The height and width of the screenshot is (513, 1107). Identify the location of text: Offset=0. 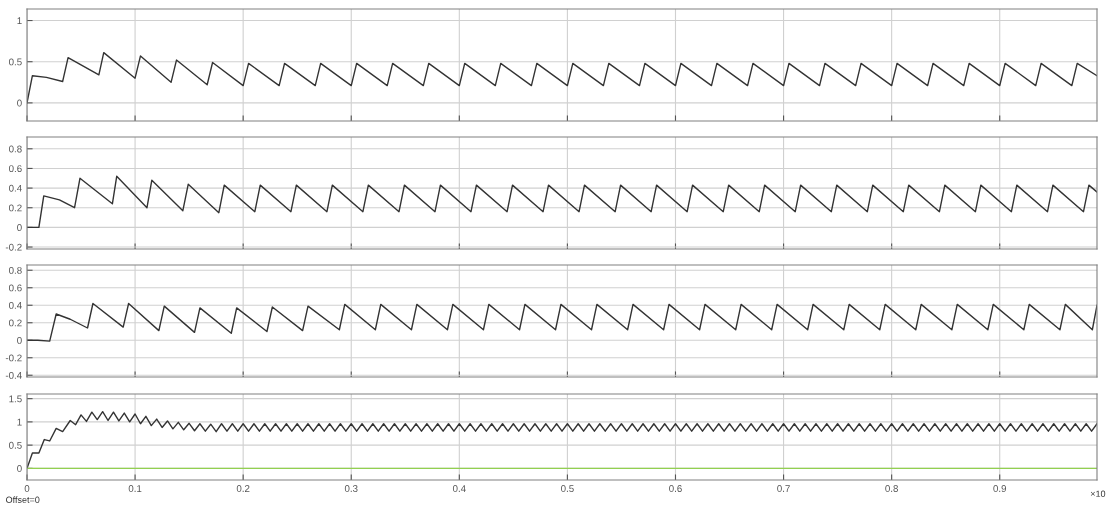
(23, 499).